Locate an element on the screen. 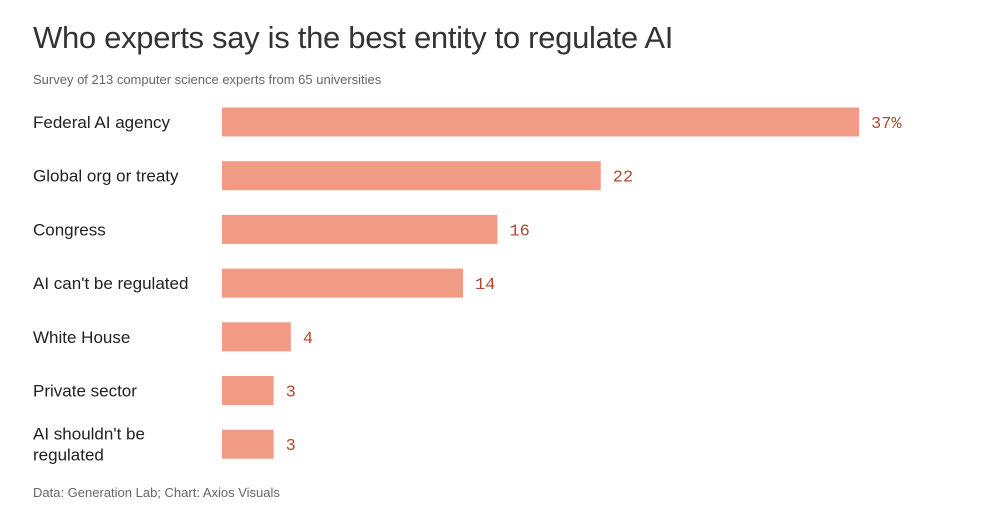  value-label: 16 is located at coordinates (519, 231).